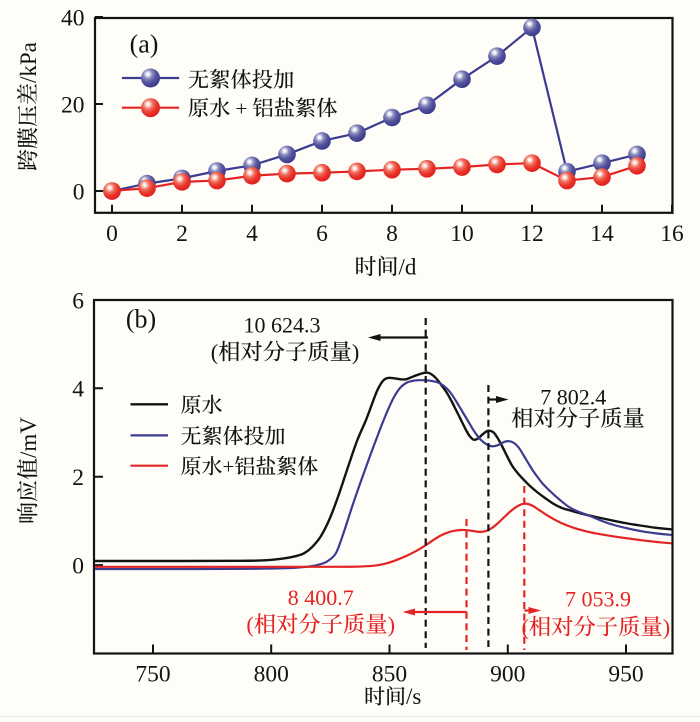 The height and width of the screenshot is (722, 700). What do you see at coordinates (408, 266) in the screenshot?
I see `svg-text: /d` at bounding box center [408, 266].